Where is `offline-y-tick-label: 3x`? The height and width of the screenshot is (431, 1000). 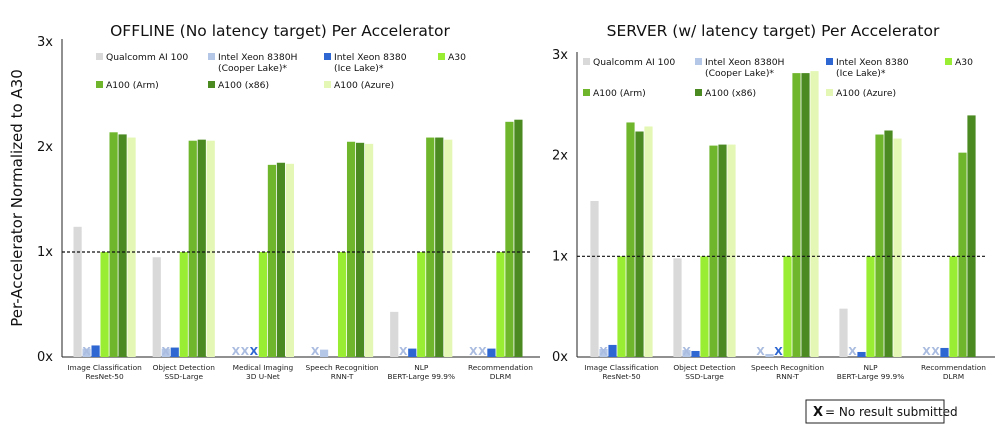
offline-y-tick-label: 3x is located at coordinates (45, 42).